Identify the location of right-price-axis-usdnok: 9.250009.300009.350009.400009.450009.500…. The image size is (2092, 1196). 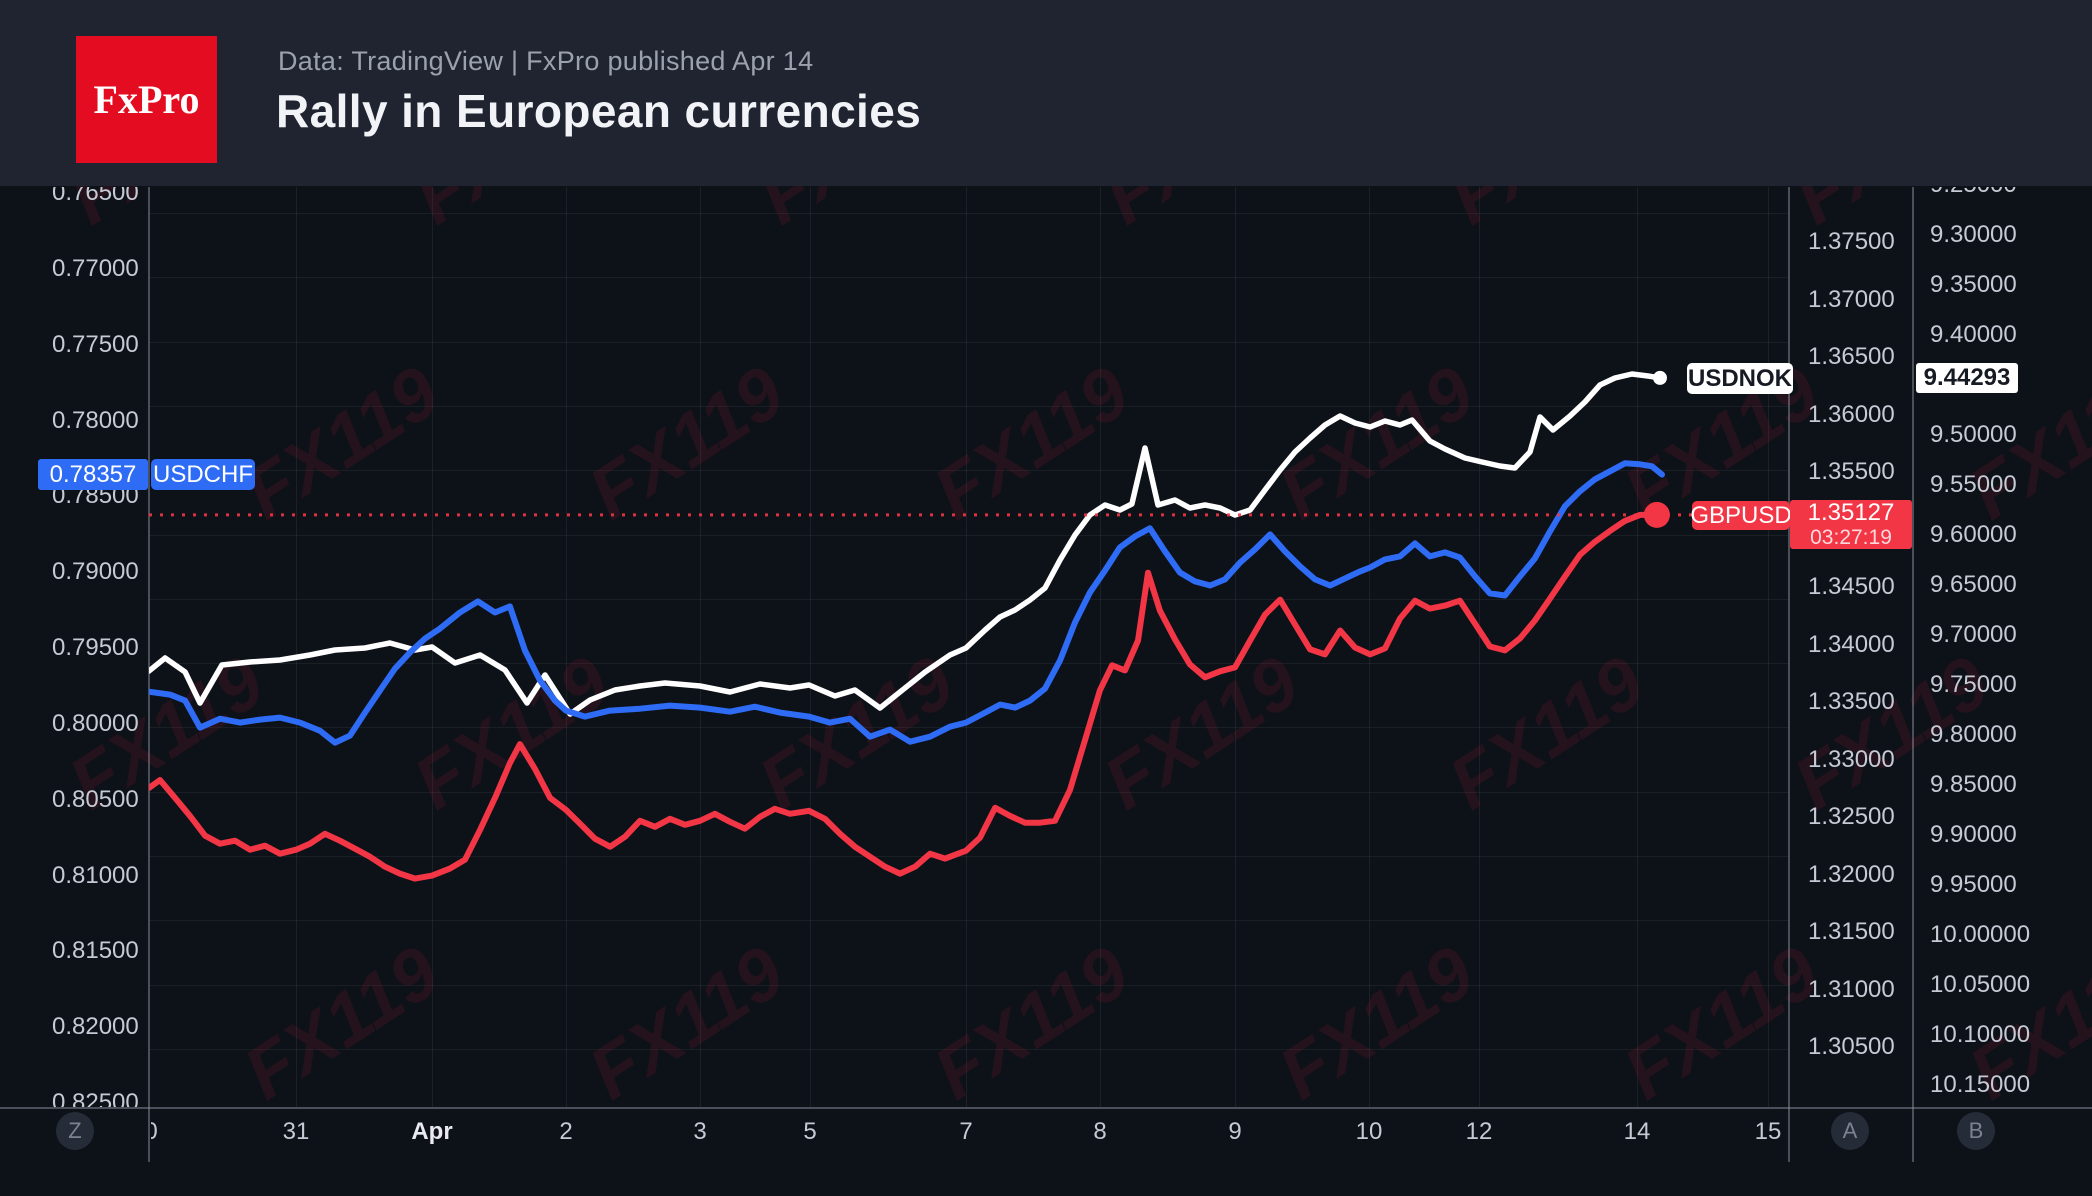
(2003, 647).